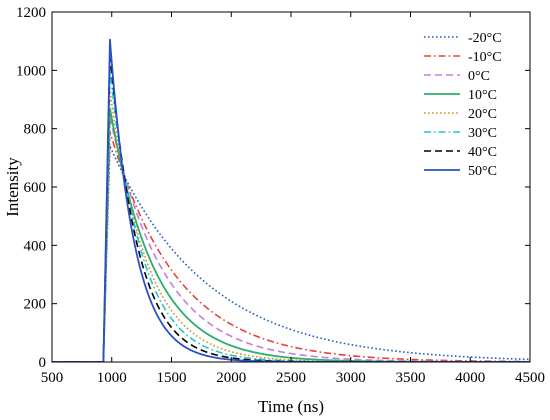 The image size is (550, 420). What do you see at coordinates (112, 378) in the screenshot?
I see `x-tick-label-1: 1000` at bounding box center [112, 378].